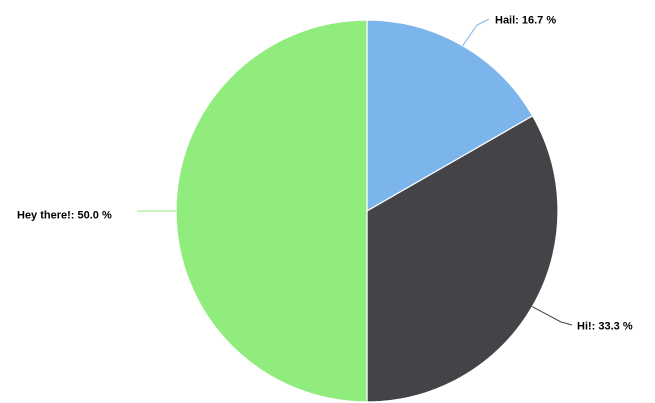  Describe the element at coordinates (605, 327) in the screenshot. I see `data-label-hi: Hi!: 33.3 %` at that location.